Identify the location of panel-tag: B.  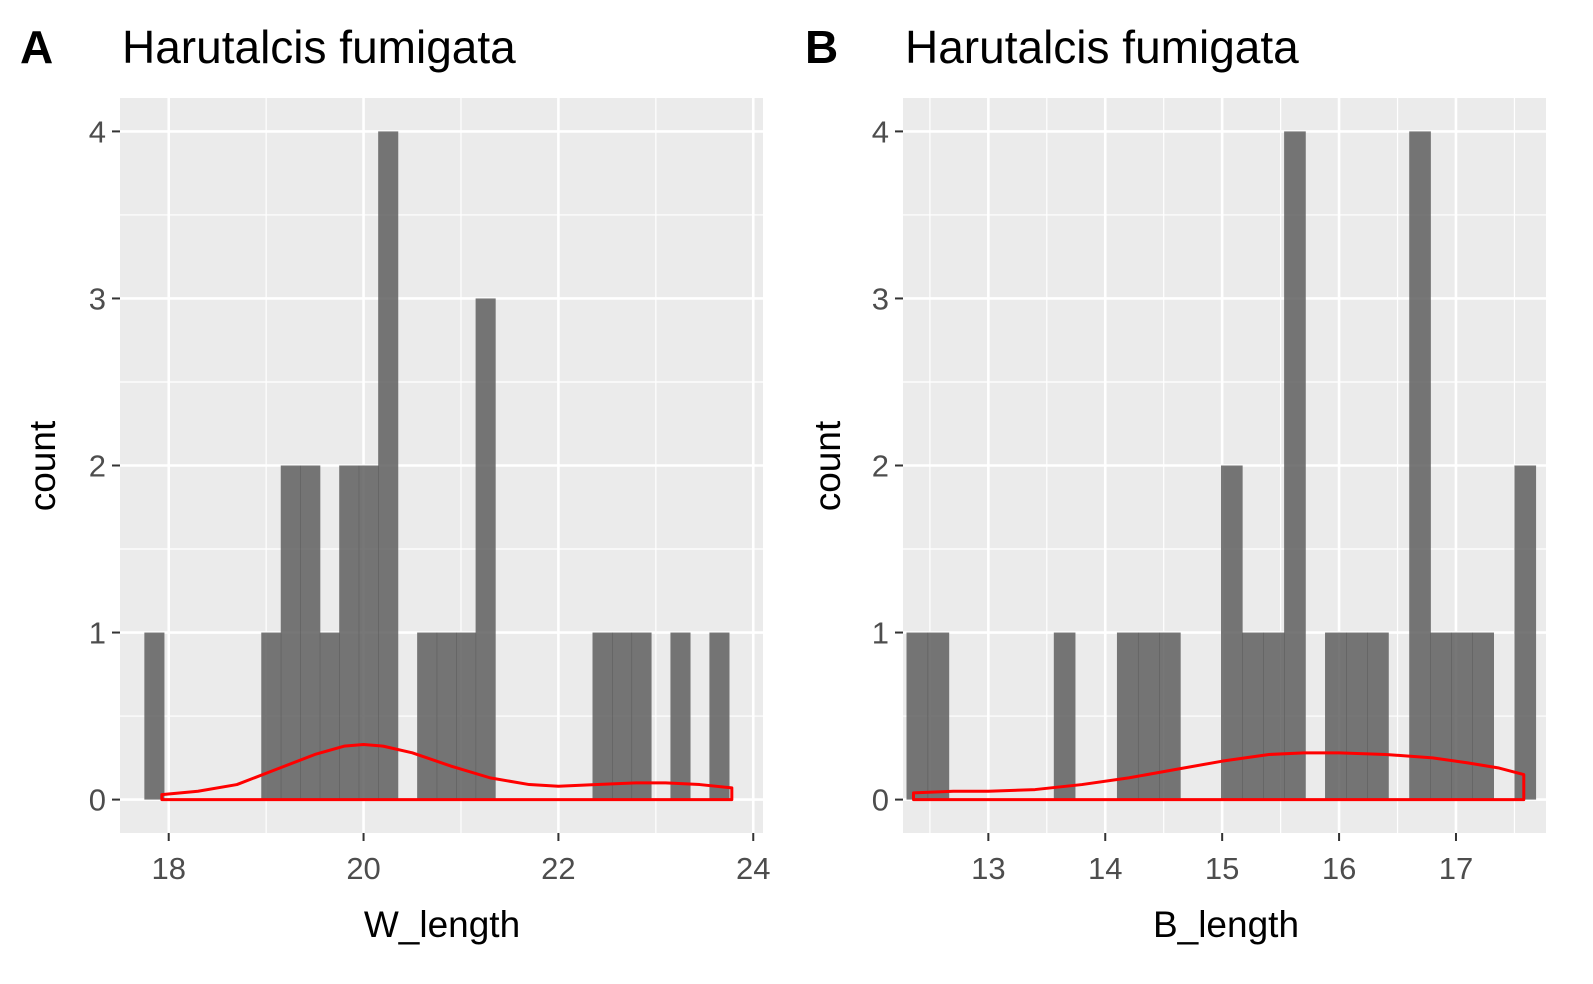
(821, 47).